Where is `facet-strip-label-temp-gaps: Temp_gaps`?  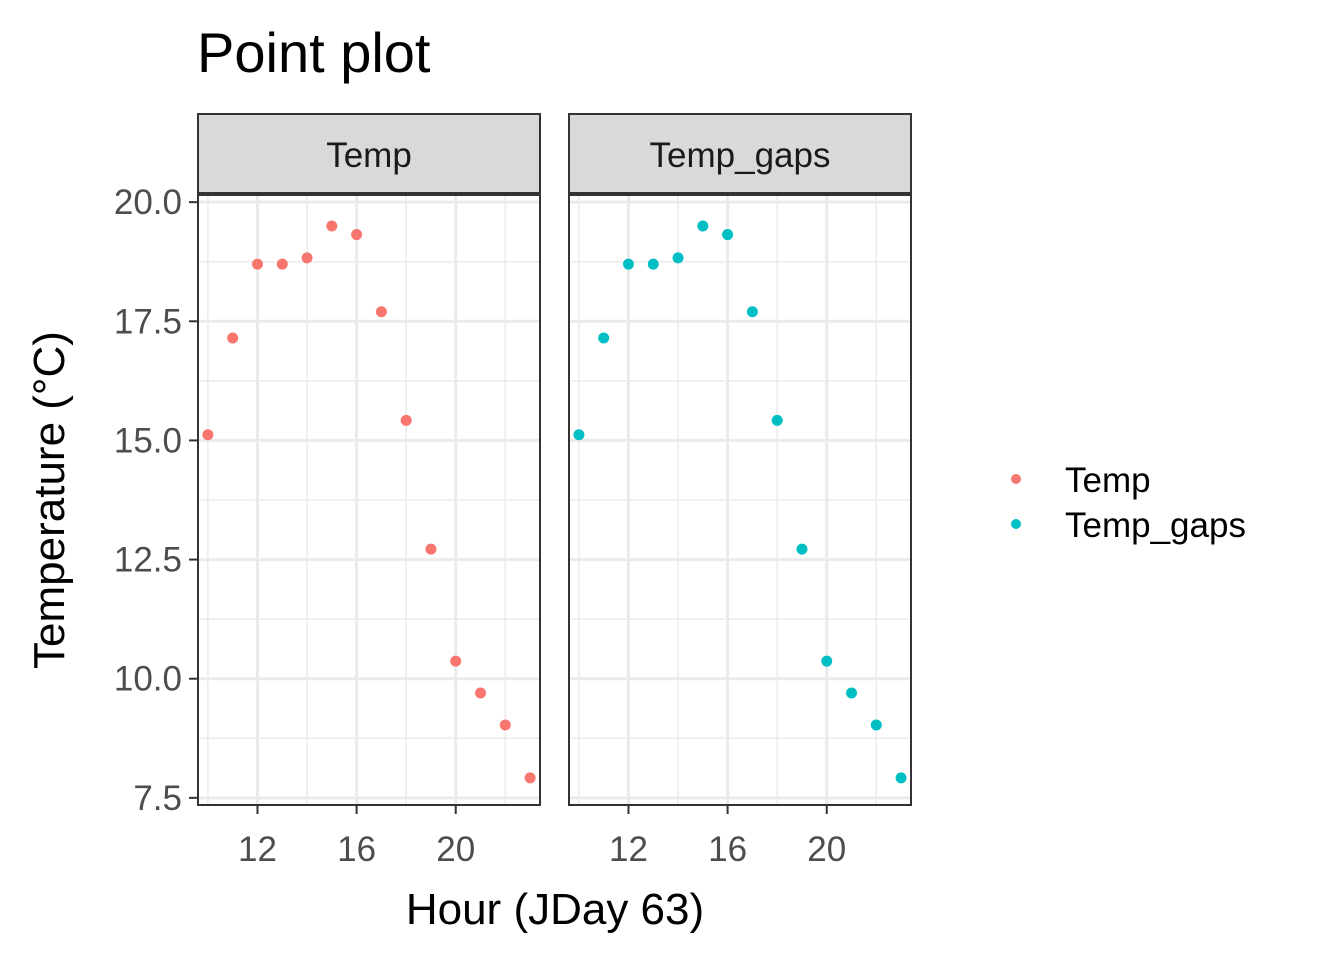 facet-strip-label-temp-gaps: Temp_gaps is located at coordinates (740, 155).